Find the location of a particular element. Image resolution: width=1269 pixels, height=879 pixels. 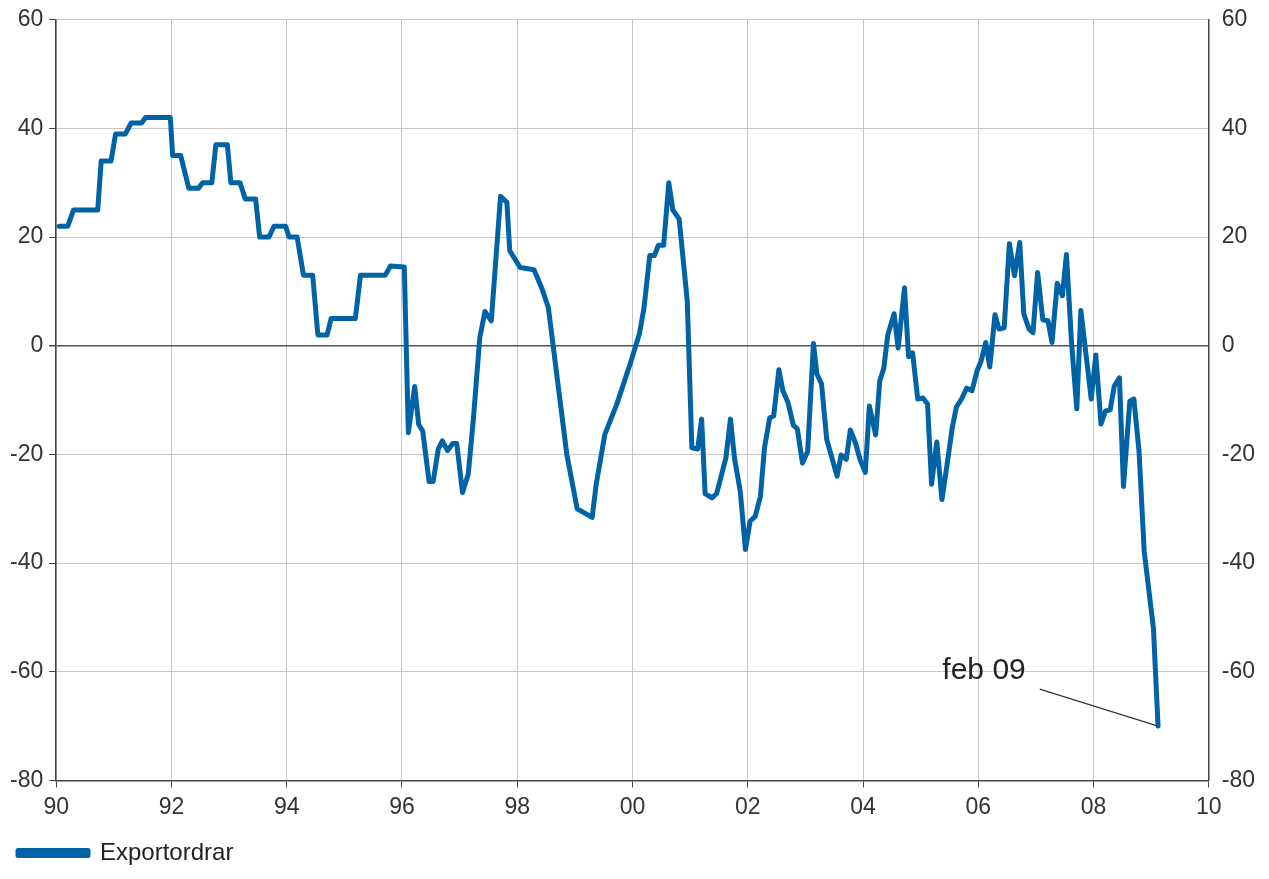

x-tick-label: 96 is located at coordinates (402, 805).